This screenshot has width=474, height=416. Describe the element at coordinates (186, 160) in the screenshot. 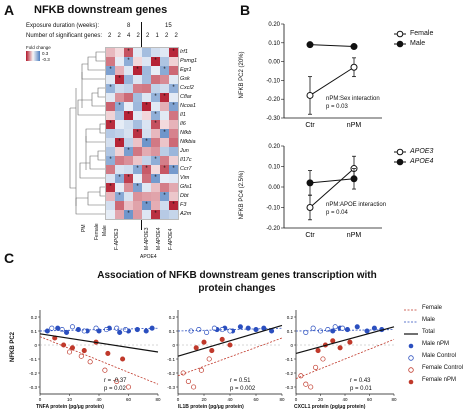

I see `gene-label: Il17c` at that location.